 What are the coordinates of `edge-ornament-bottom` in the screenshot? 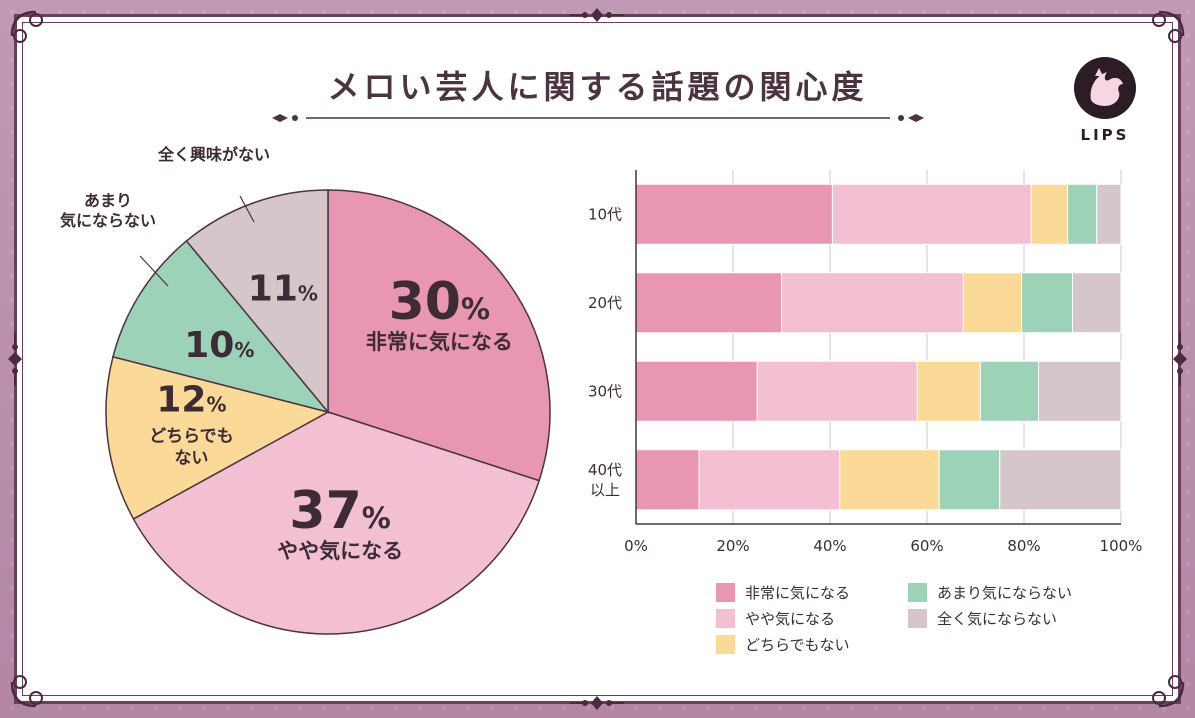 It's located at (597, 703).